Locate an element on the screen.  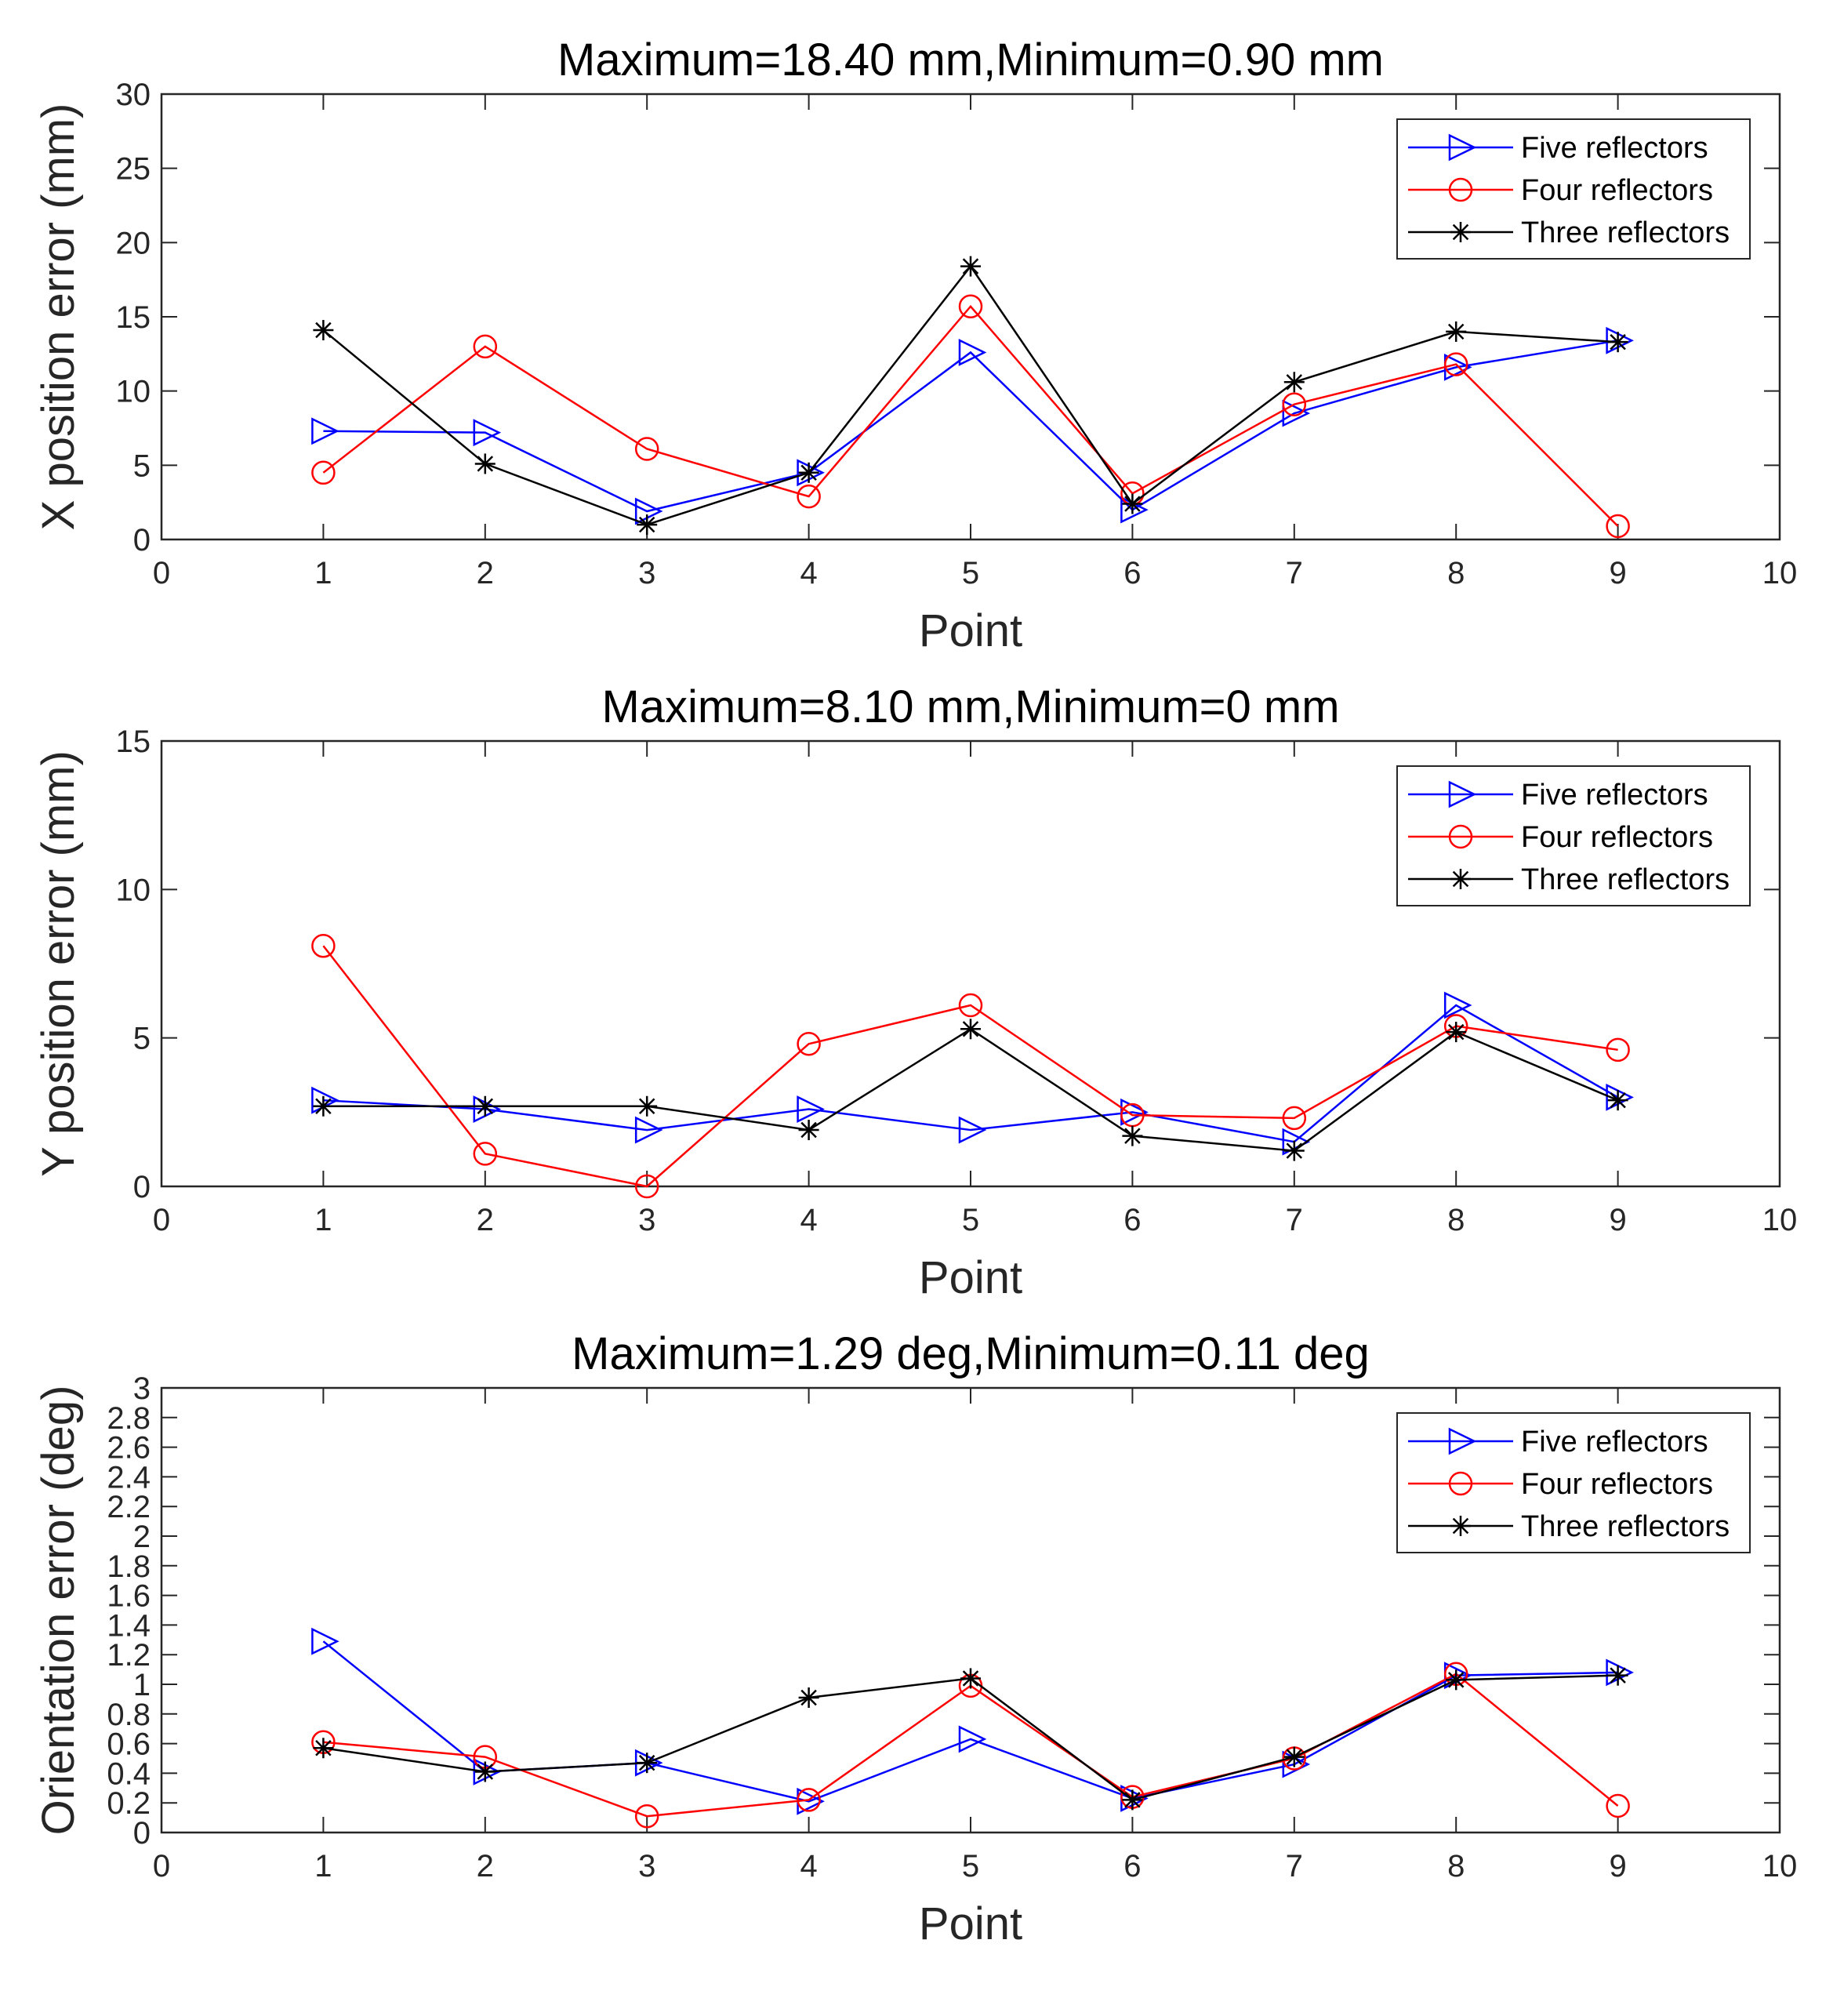
x-tick-label: 0 is located at coordinates (161, 573).